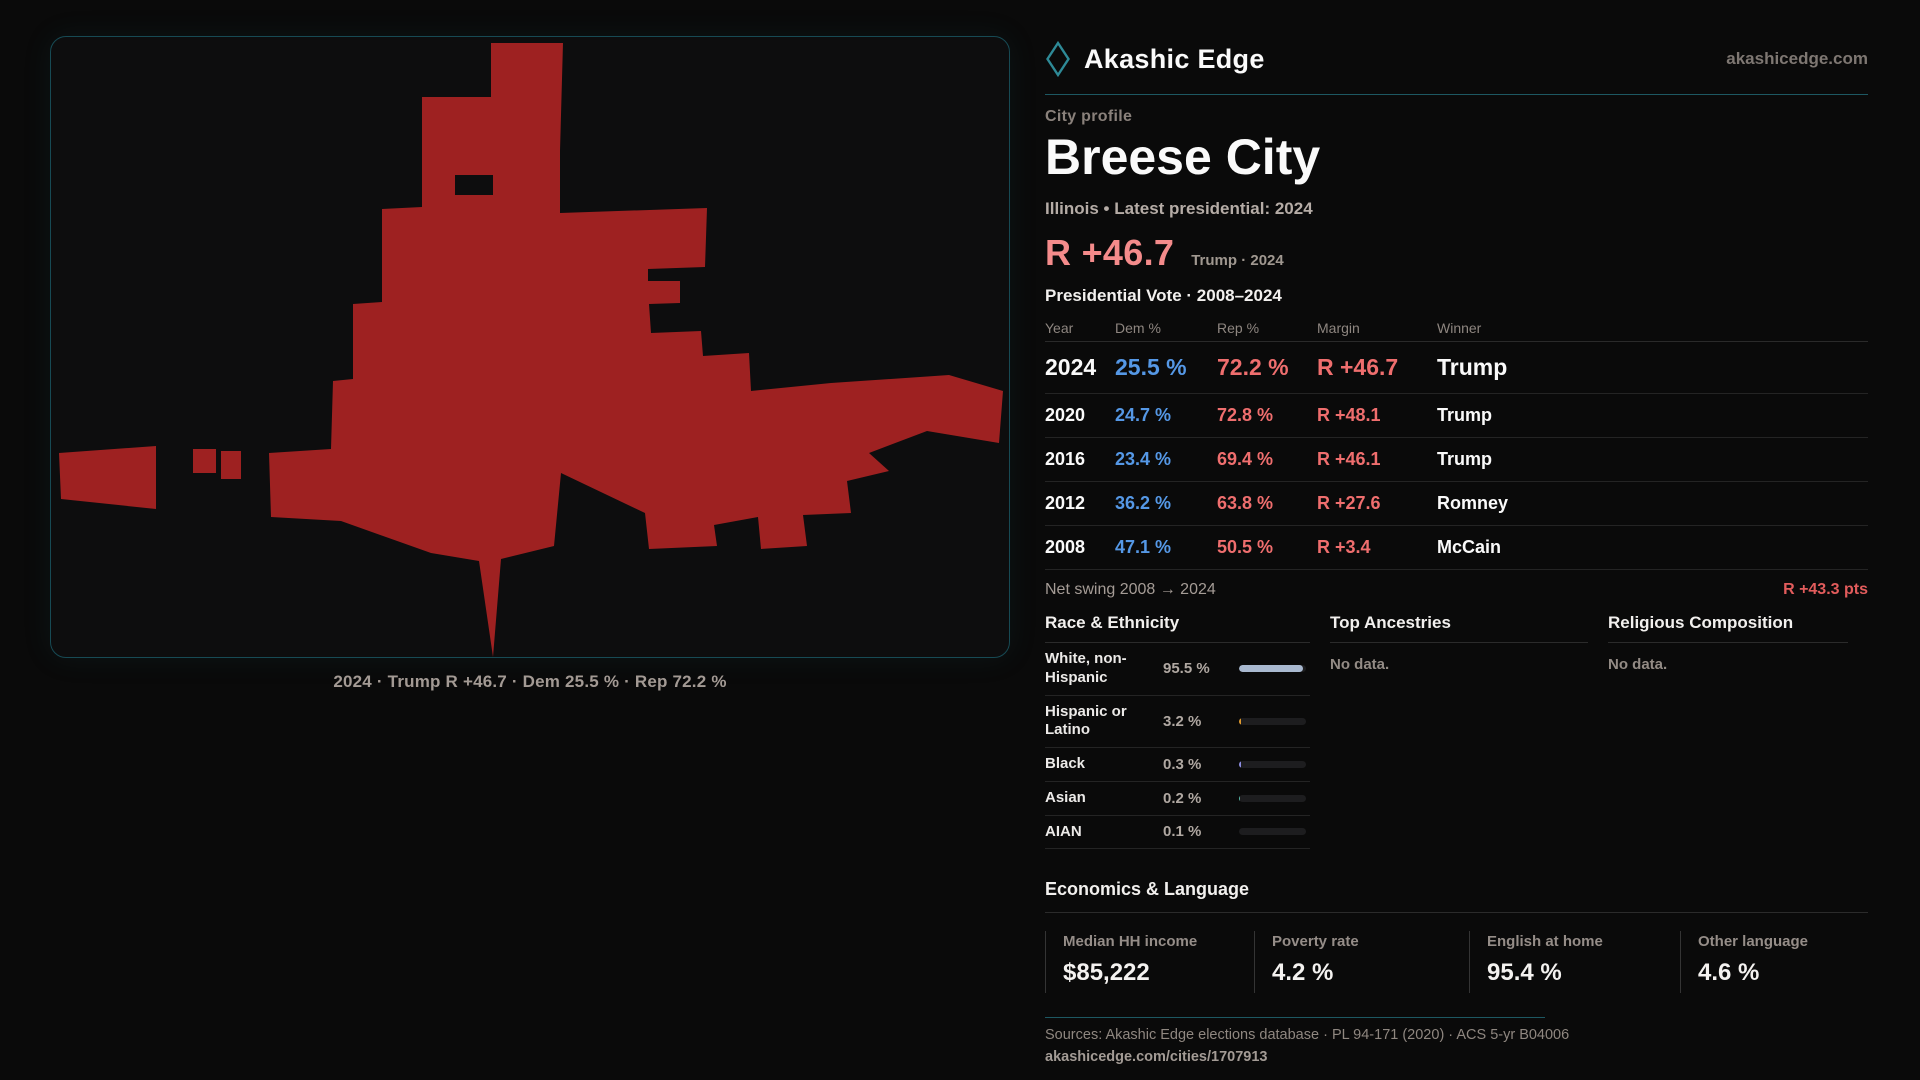 The width and height of the screenshot is (1920, 1080). What do you see at coordinates (1361, 962) in the screenshot?
I see `stat-card: Poverty rate 4.2 %` at bounding box center [1361, 962].